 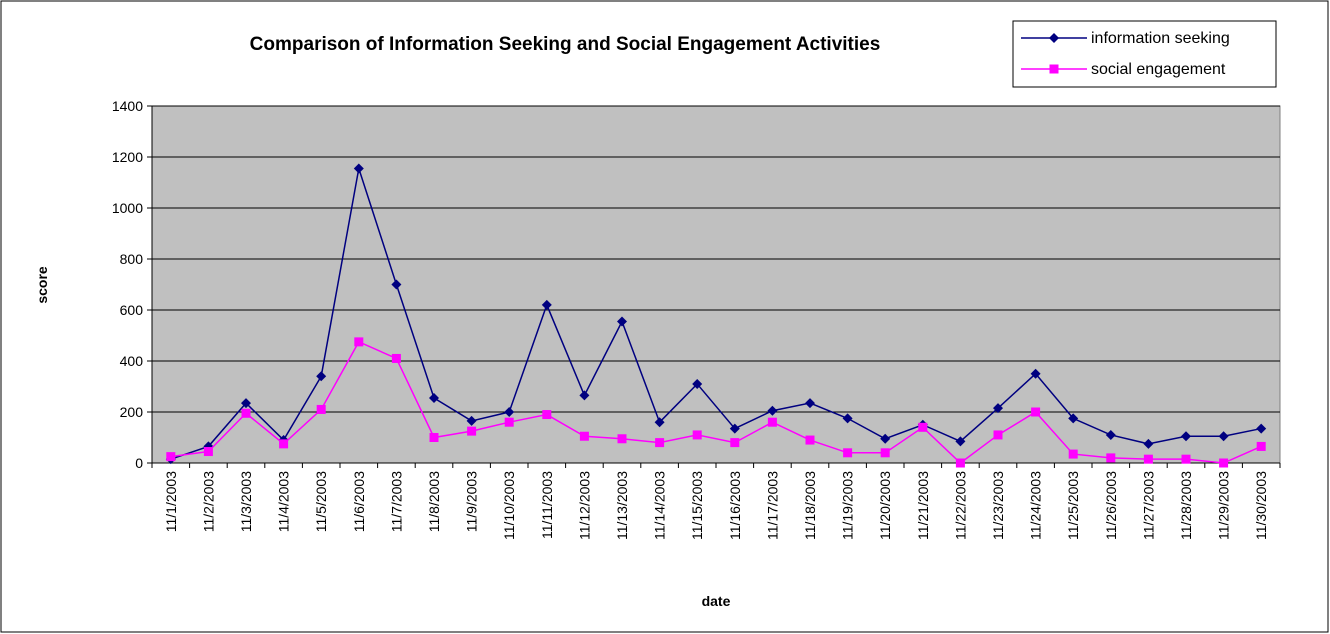 I want to click on y-tick-label: 1200, so click(x=127, y=157).